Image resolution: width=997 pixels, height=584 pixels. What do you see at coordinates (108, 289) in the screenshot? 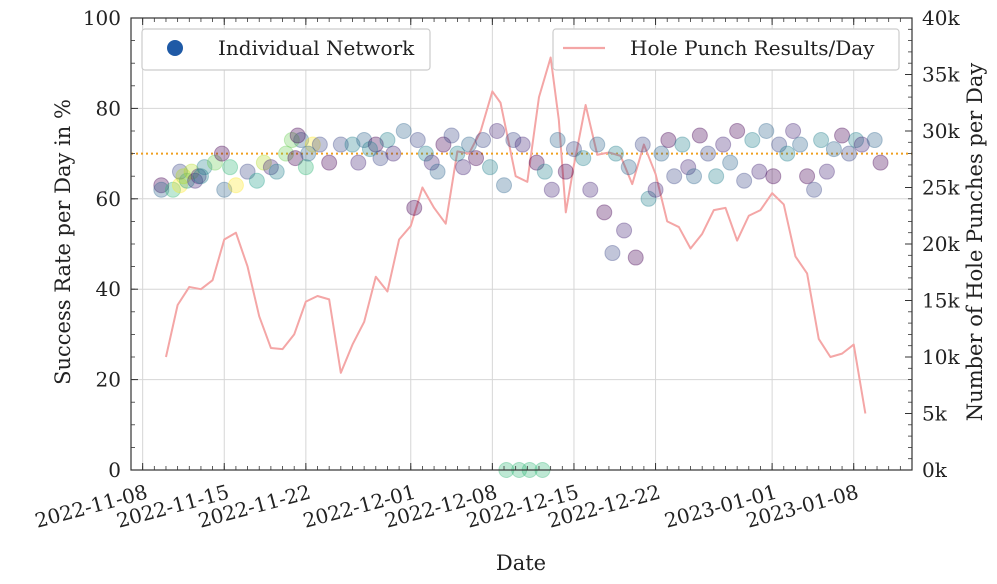
I see `y-left-tick-label: 40` at bounding box center [108, 289].